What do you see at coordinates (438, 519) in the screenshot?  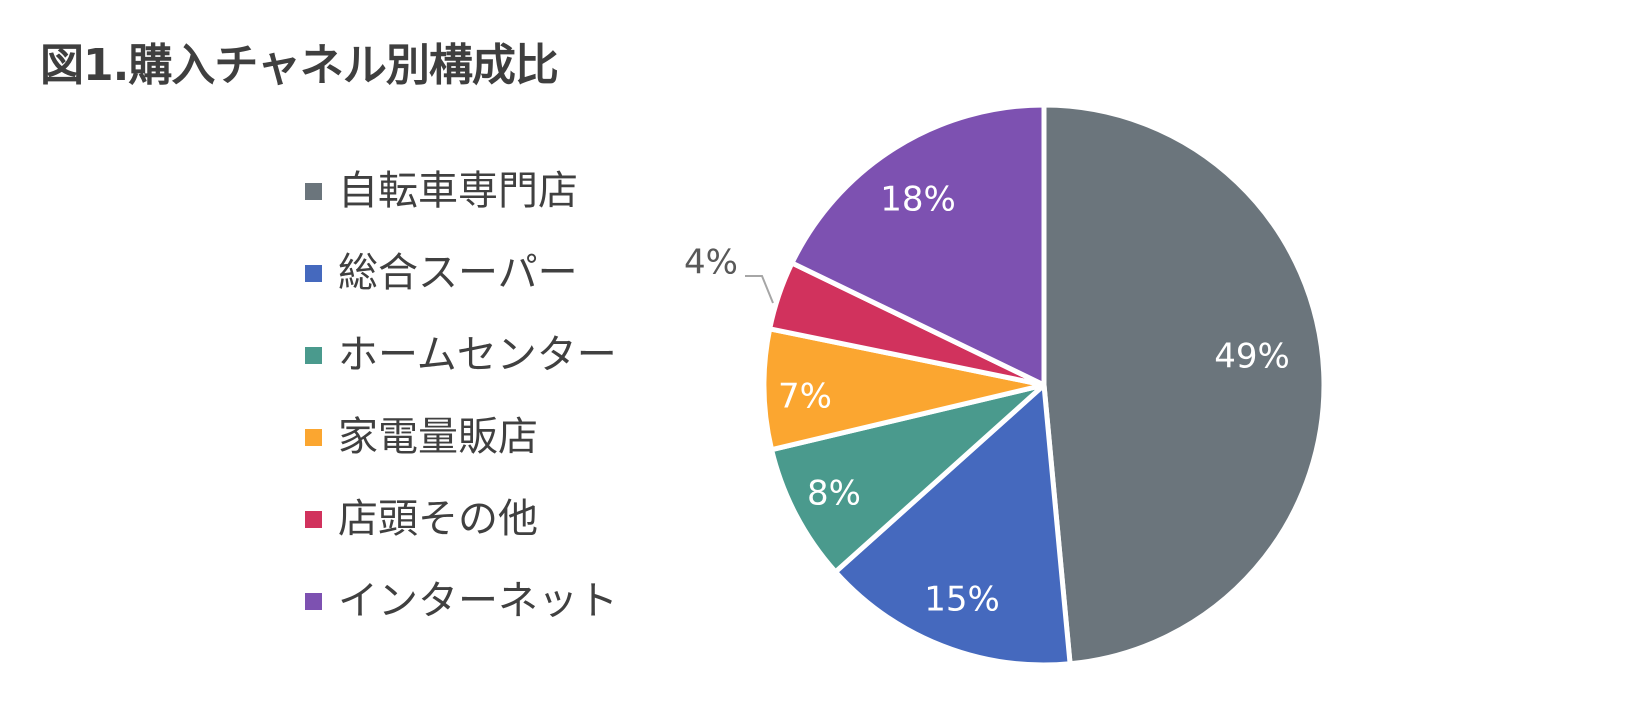 I see `legend-label: 店頭その他` at bounding box center [438, 519].